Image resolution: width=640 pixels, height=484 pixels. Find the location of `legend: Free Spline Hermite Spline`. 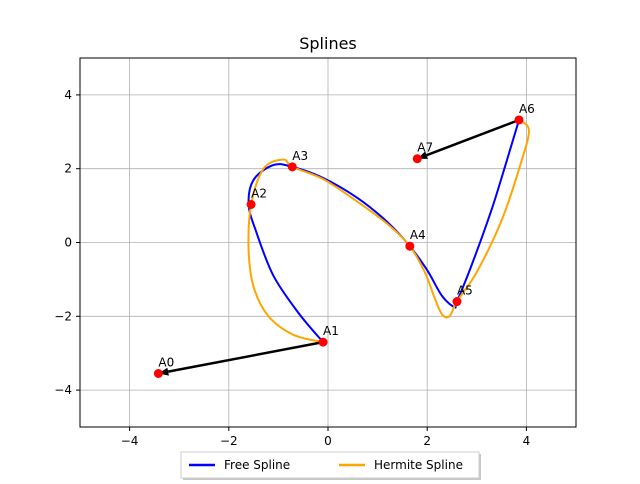

legend: Free Spline Hermite Spline is located at coordinates (330, 465).